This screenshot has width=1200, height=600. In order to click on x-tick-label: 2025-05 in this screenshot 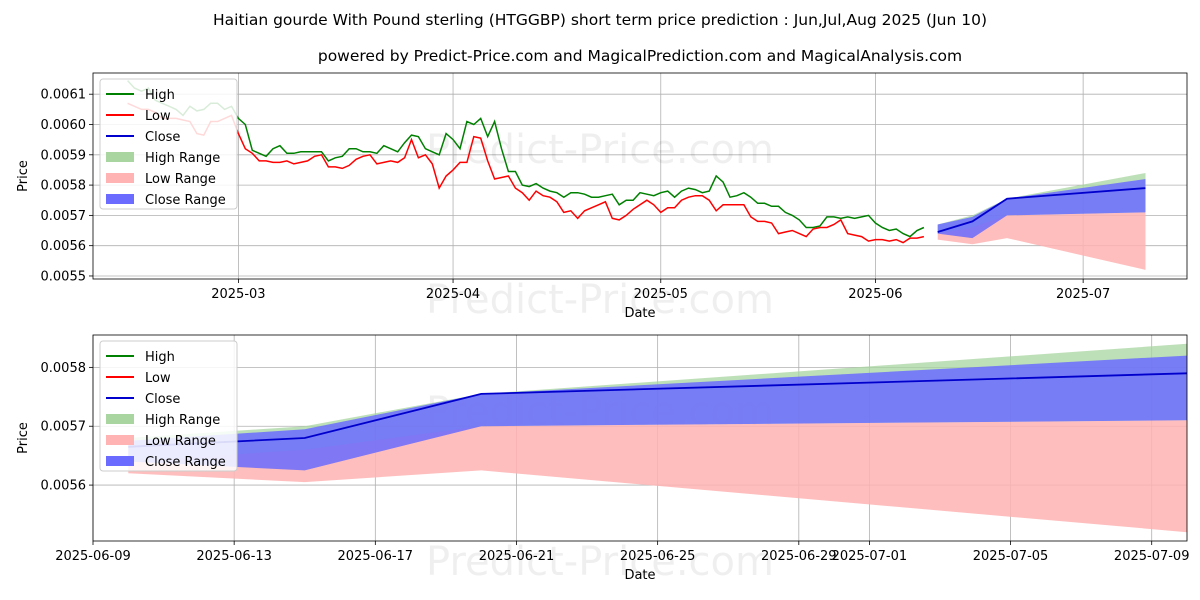, I will do `click(661, 294)`.